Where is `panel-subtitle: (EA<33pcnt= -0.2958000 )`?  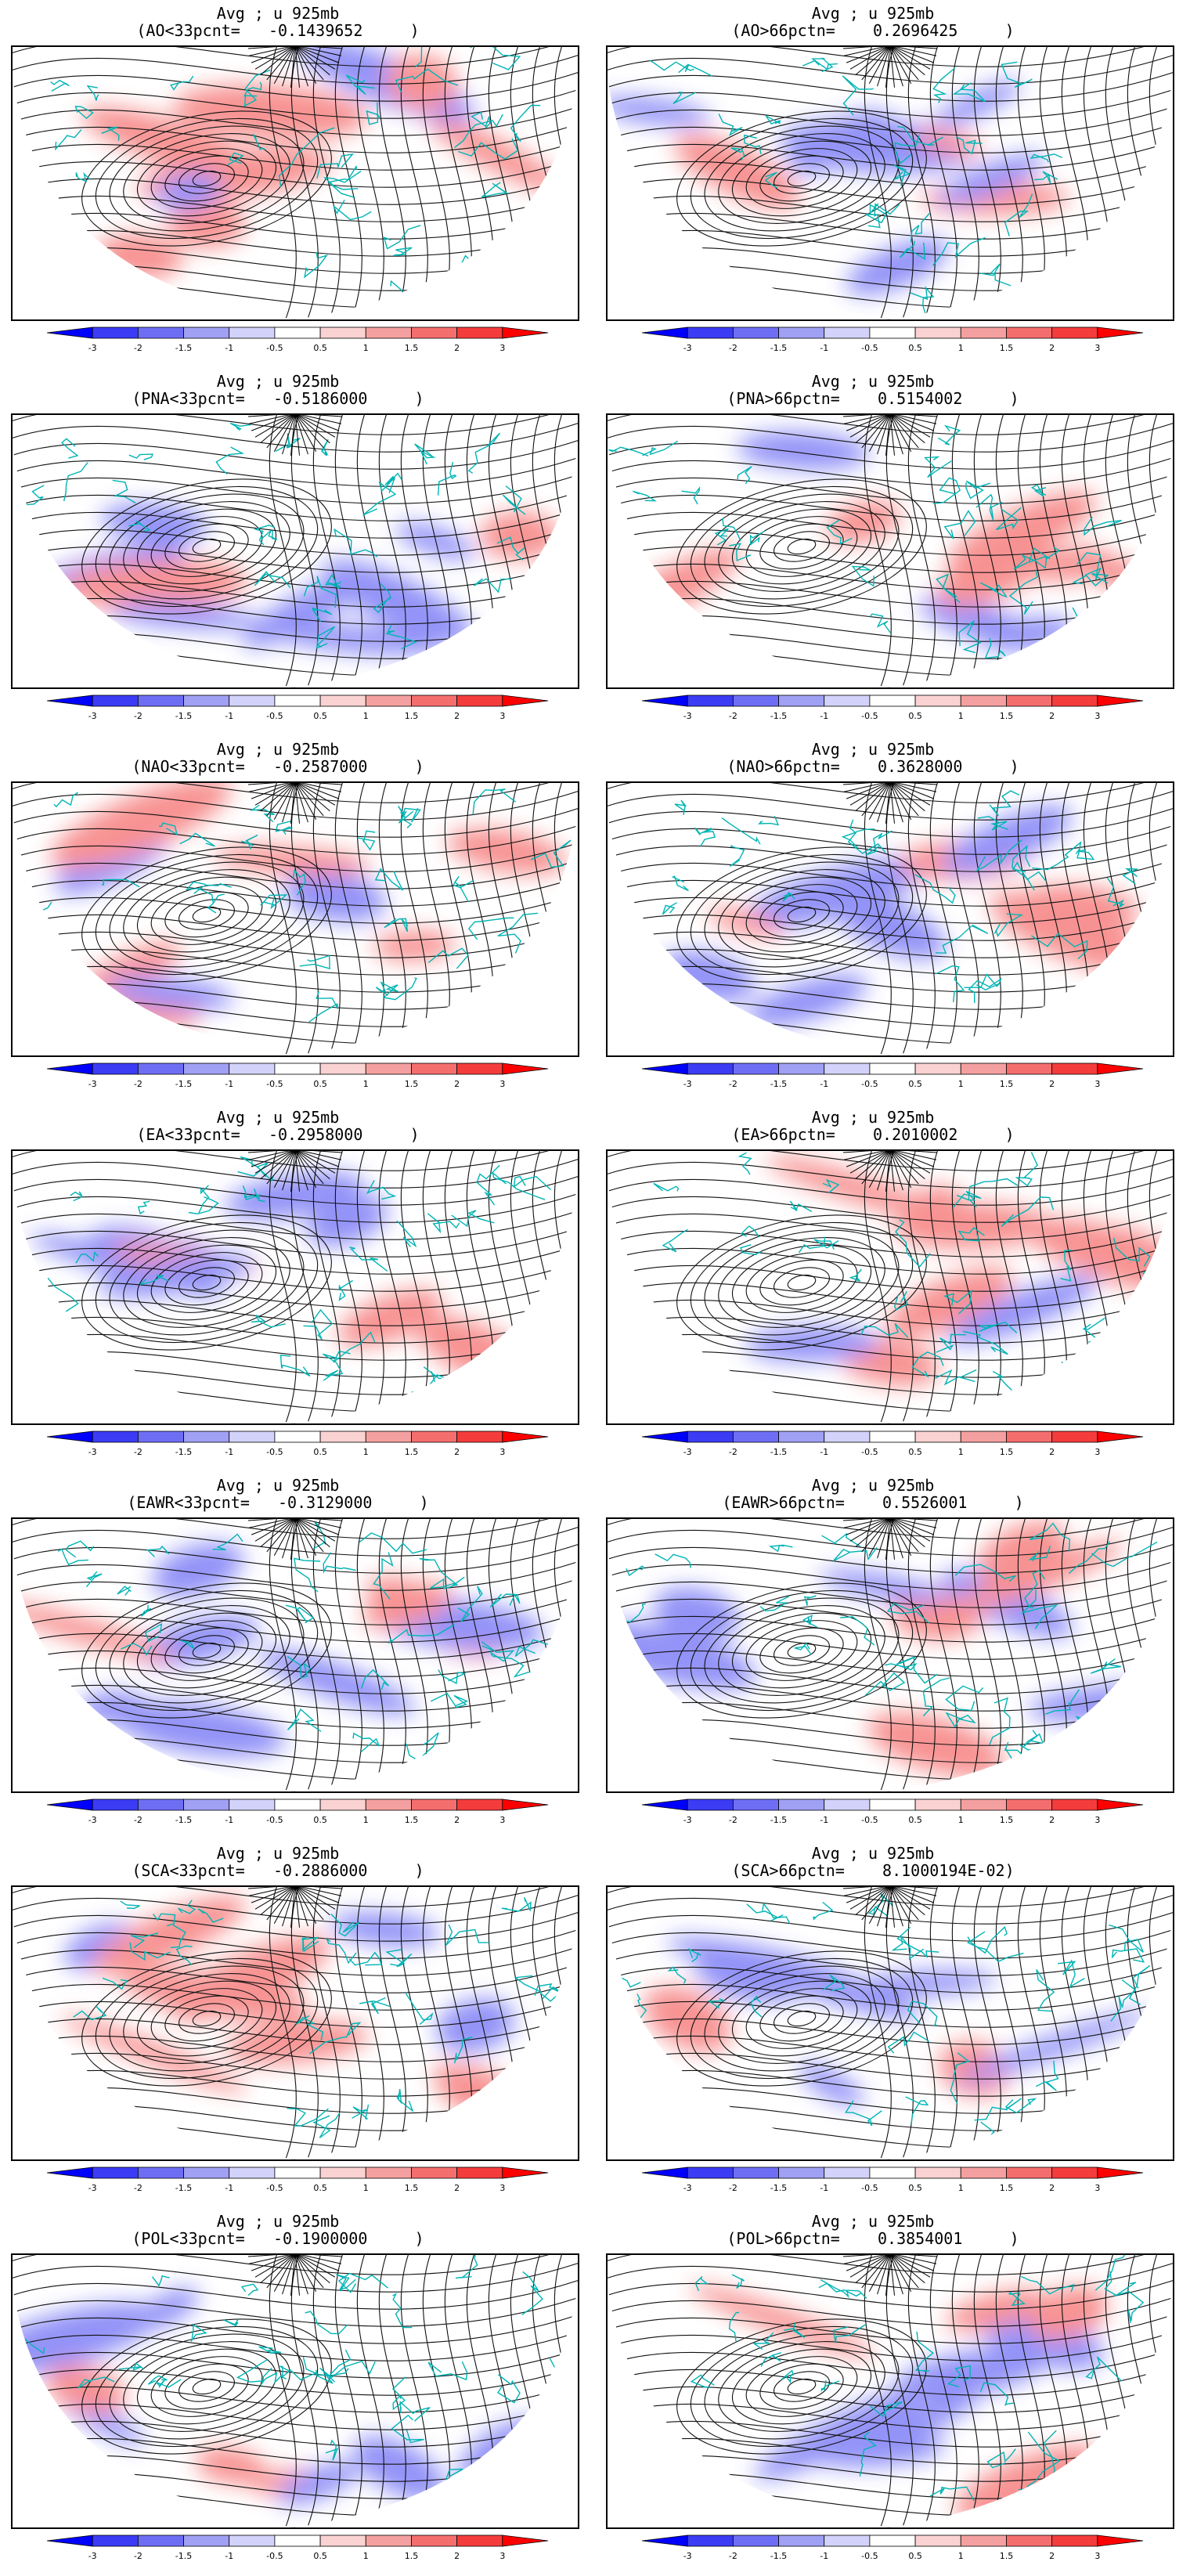
panel-subtitle: (EA<33pcnt= -0.2958000 ) is located at coordinates (278, 1134).